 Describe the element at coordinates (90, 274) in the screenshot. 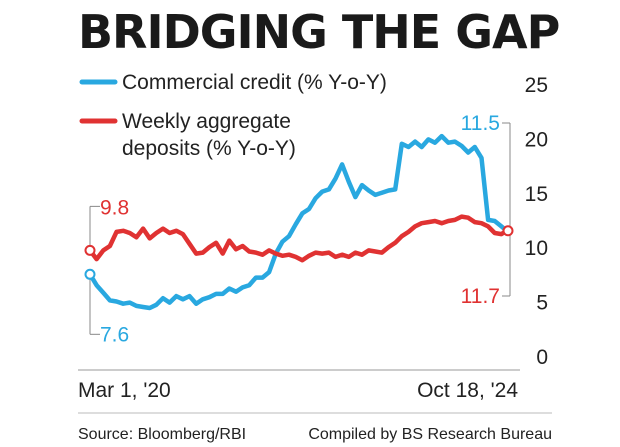

I see `marker-credit-start` at that location.